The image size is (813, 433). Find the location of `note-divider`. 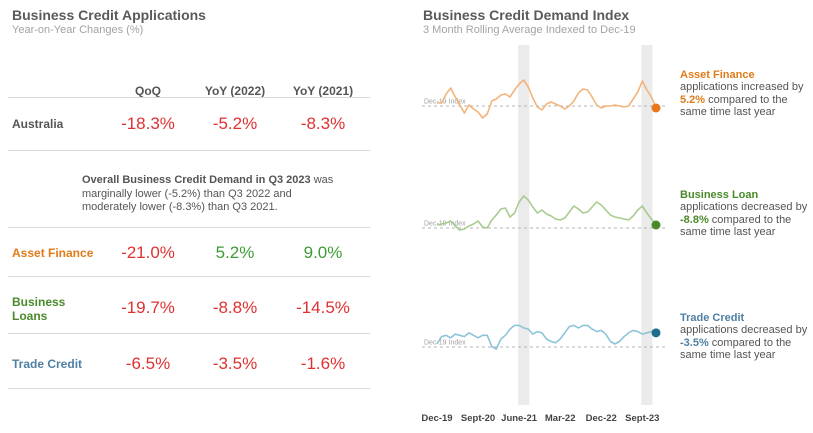

note-divider is located at coordinates (189, 227).